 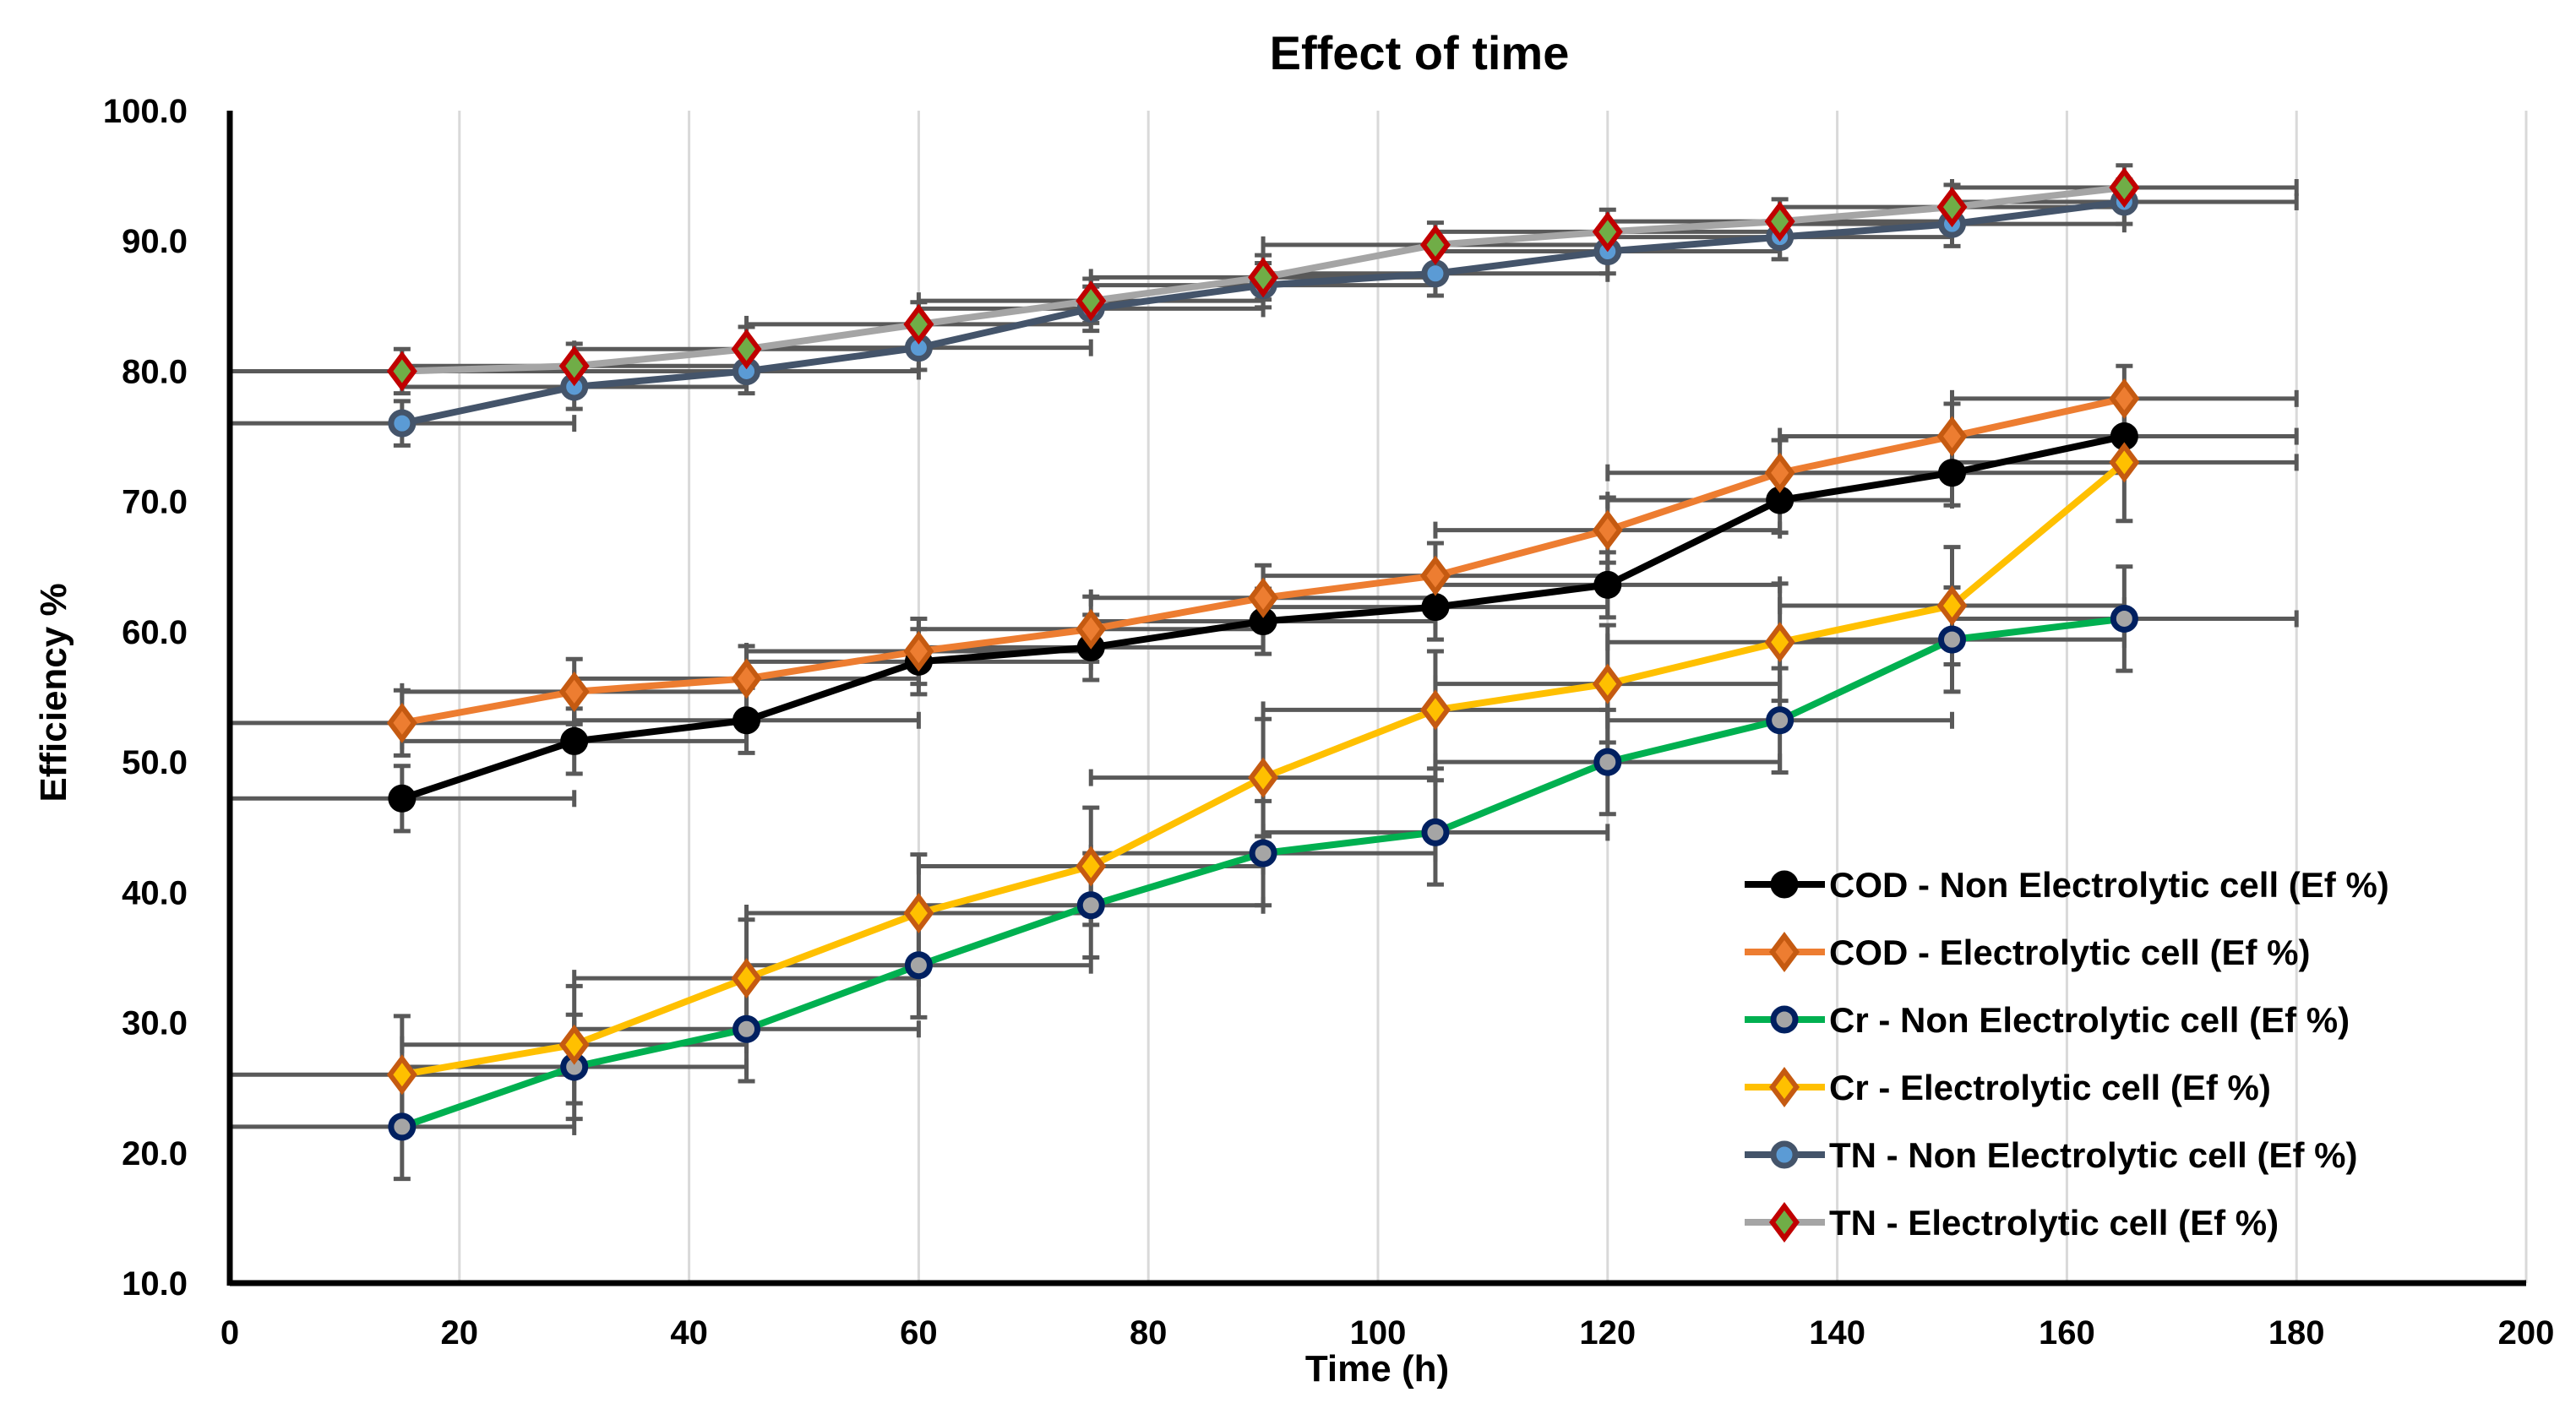 What do you see at coordinates (2296, 1333) in the screenshot?
I see `x-tick-label: 180` at bounding box center [2296, 1333].